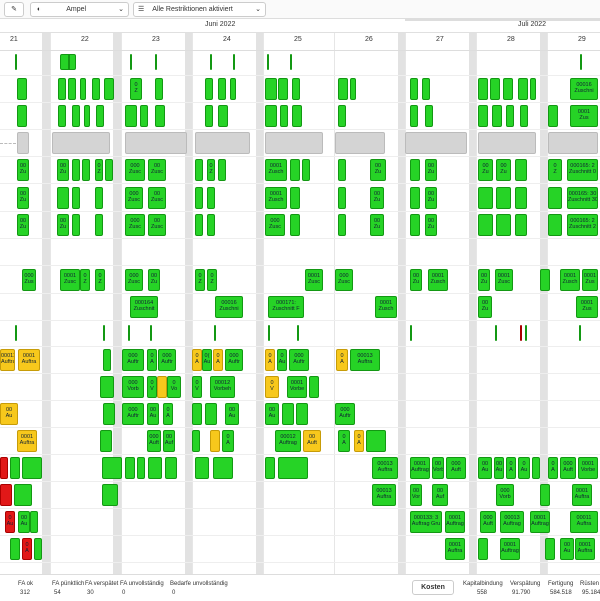 The image size is (600, 601). I want to click on costs-button: Kosten, so click(433, 587).